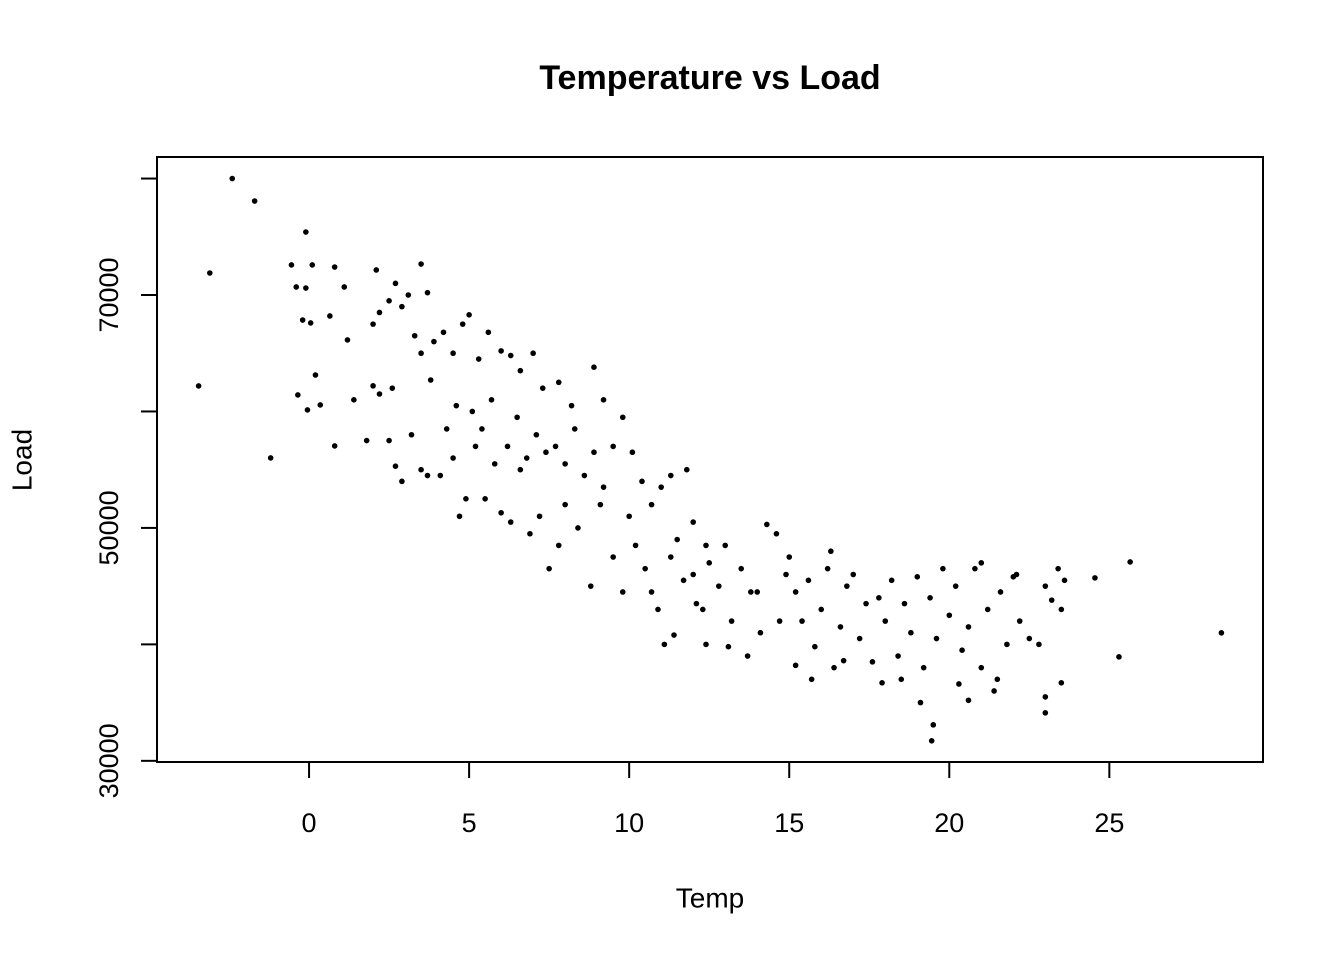 This screenshot has height=960, width=1344. I want to click on y-axis-label: Load, so click(21, 460).